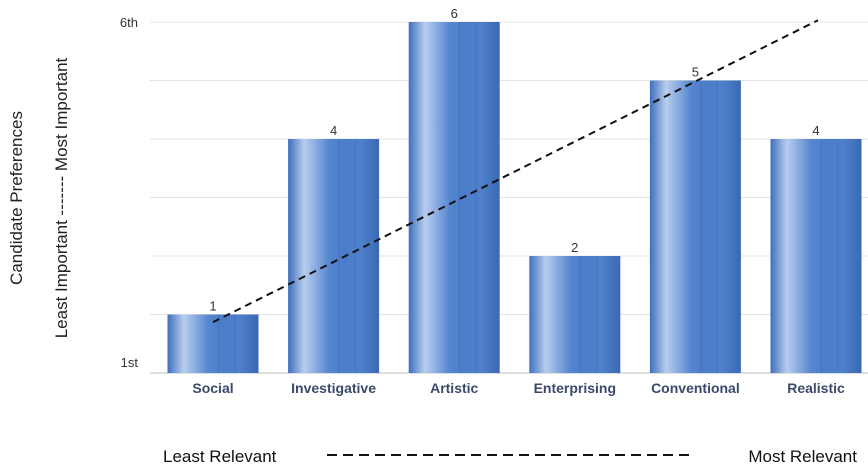  I want to click on category-label-artistic: Artistic, so click(454, 388).